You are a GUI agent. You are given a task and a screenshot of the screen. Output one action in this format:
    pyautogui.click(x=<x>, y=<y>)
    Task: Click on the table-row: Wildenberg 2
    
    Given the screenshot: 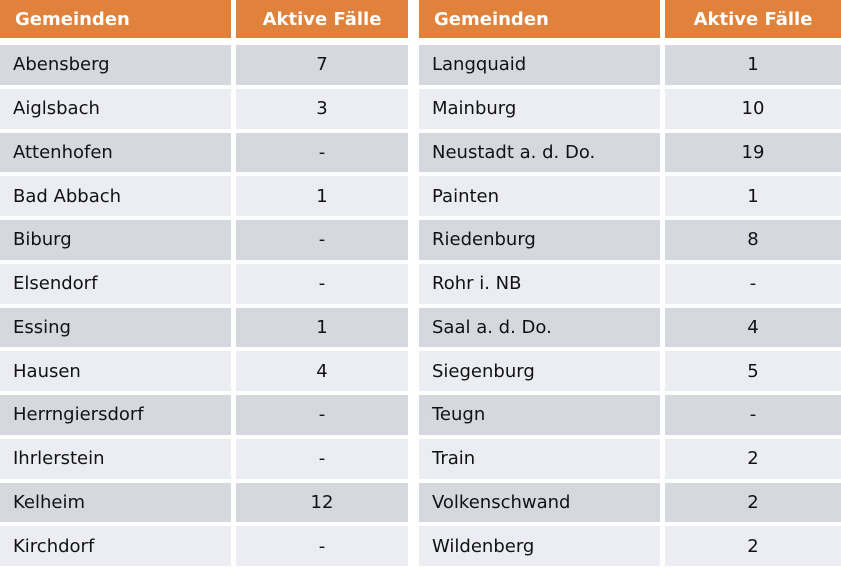 What is the action you would take?
    pyautogui.click(x=630, y=546)
    